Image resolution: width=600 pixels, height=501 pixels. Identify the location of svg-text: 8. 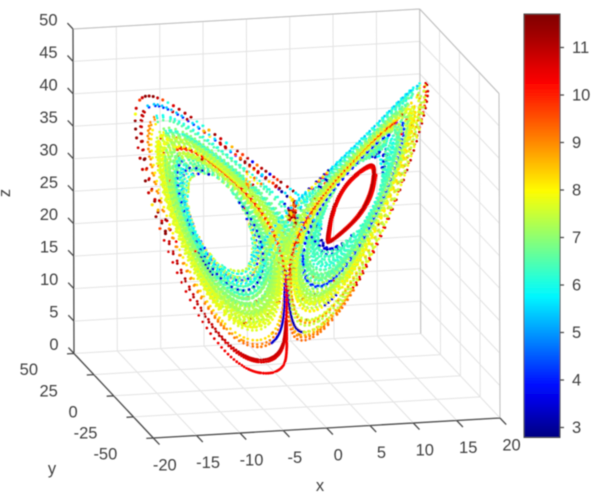
(576, 191).